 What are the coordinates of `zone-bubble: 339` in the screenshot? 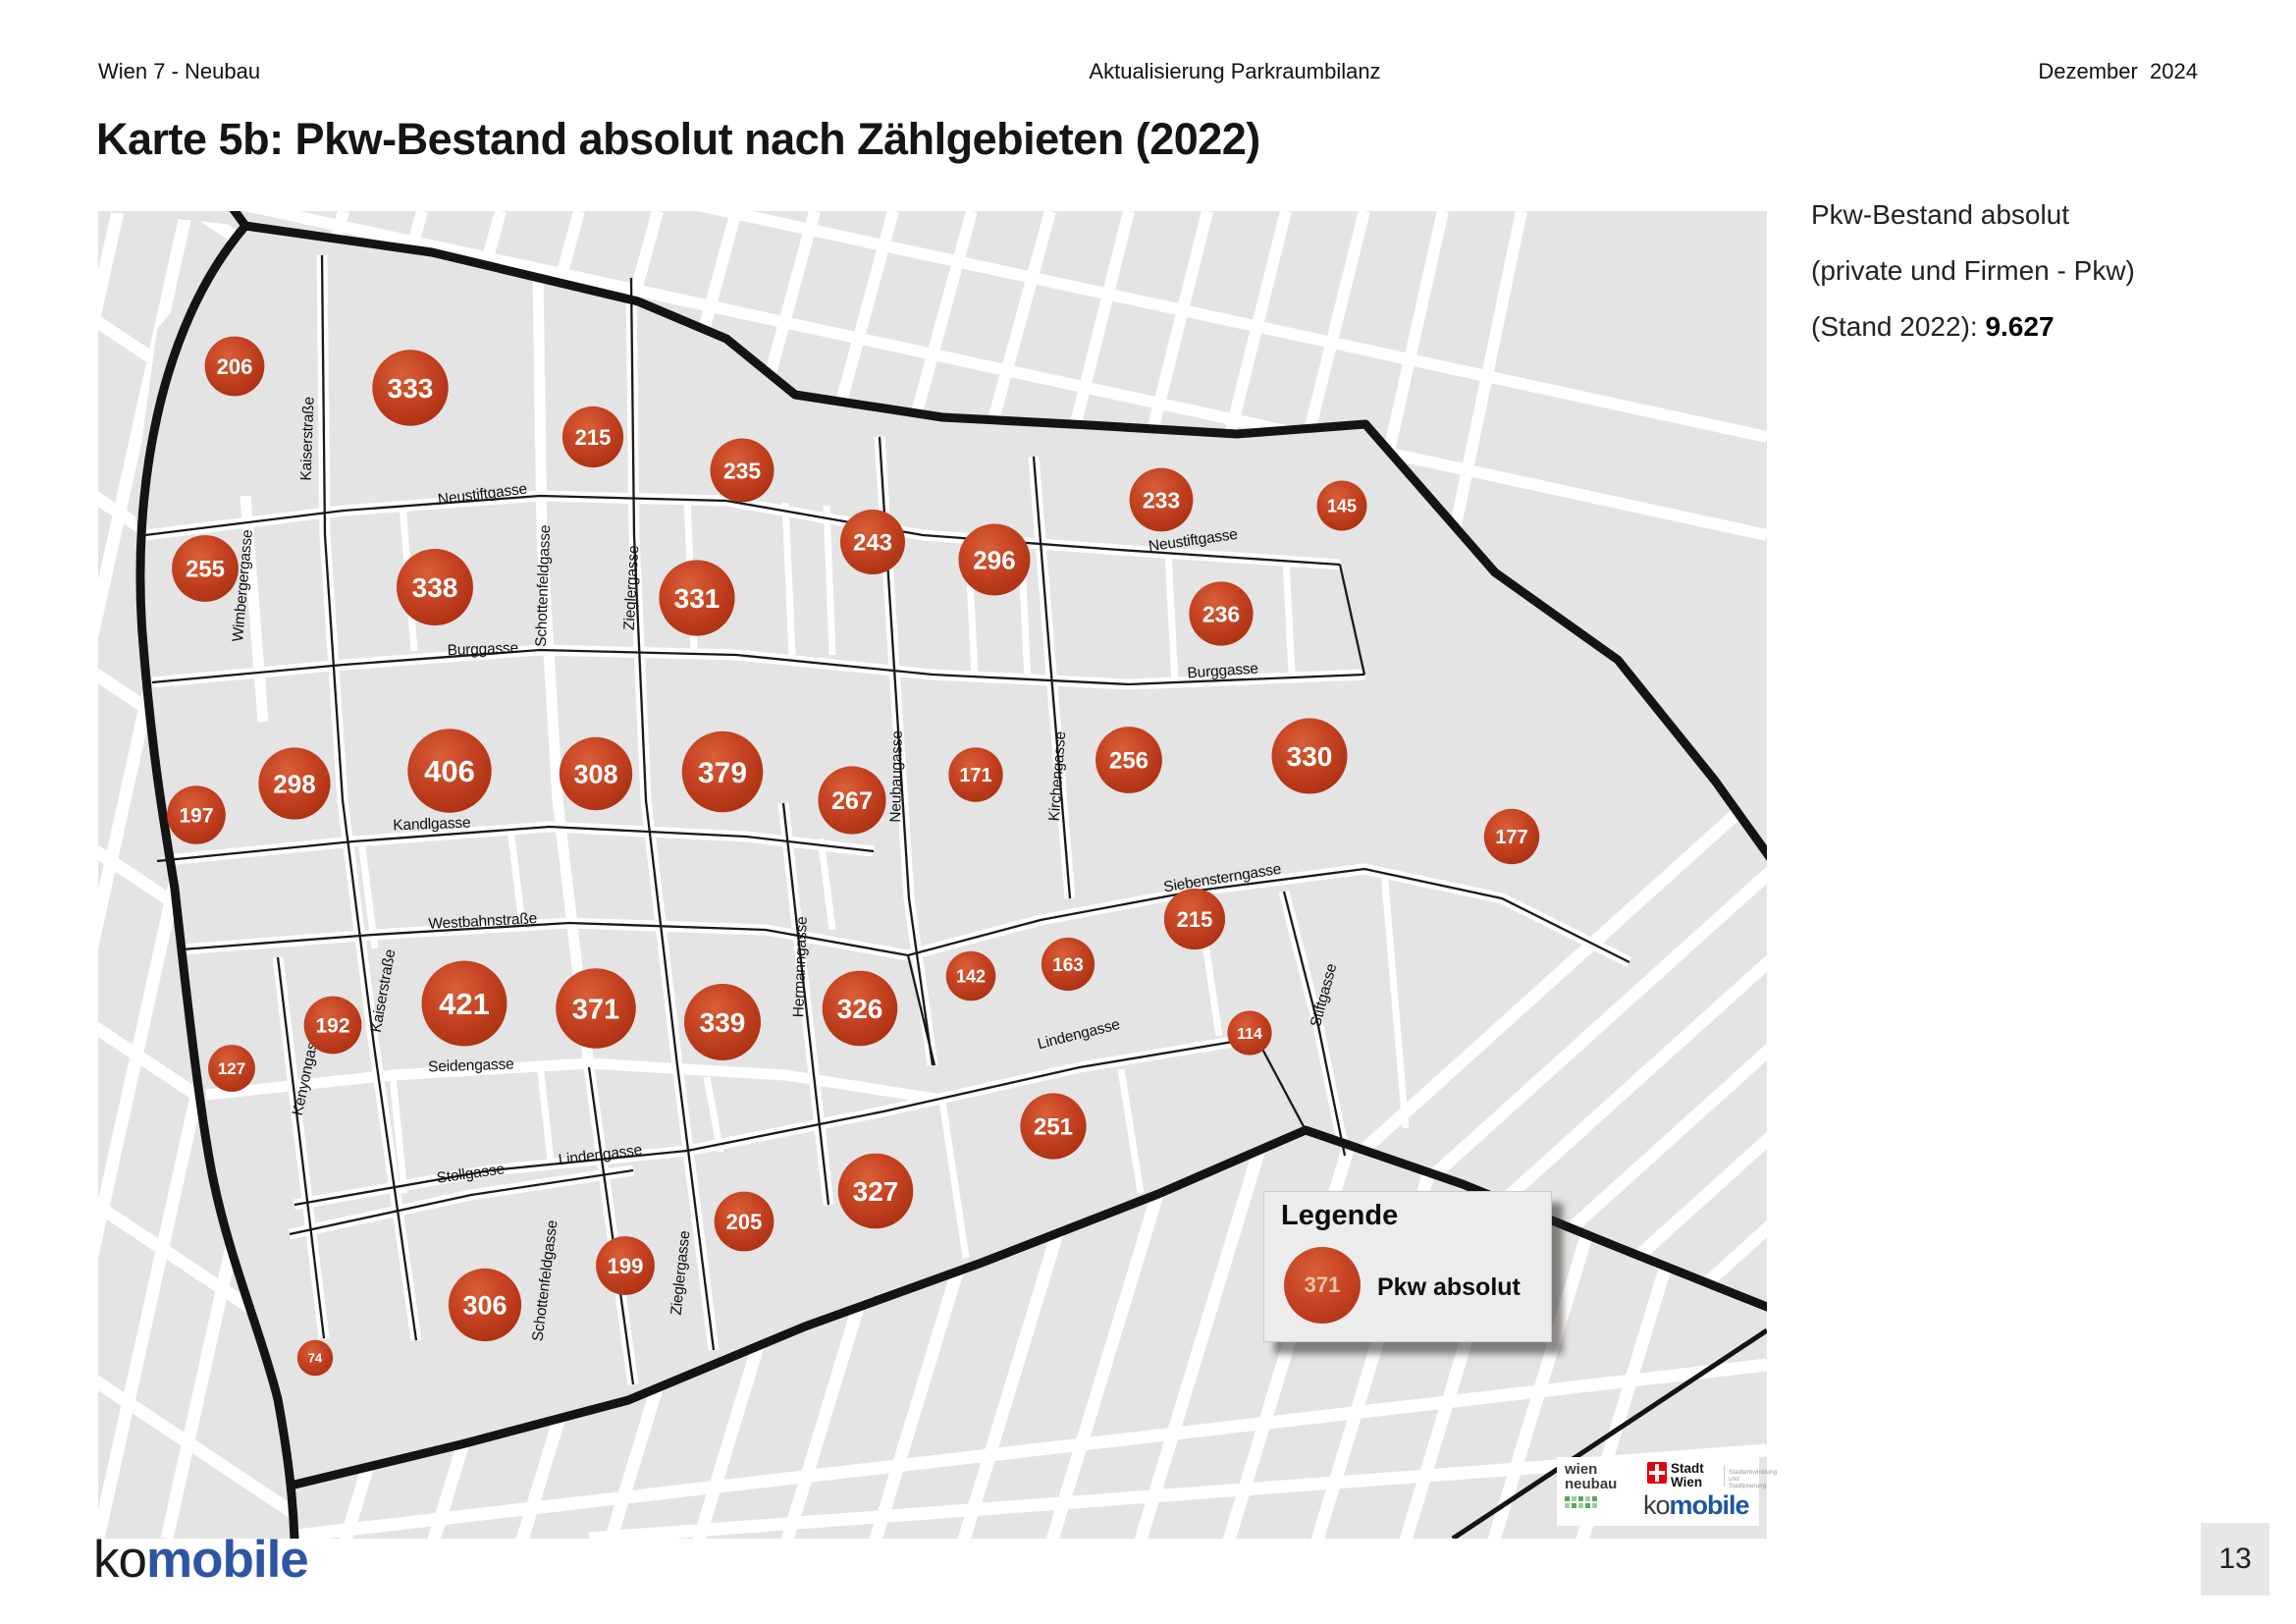 It's located at (723, 1022).